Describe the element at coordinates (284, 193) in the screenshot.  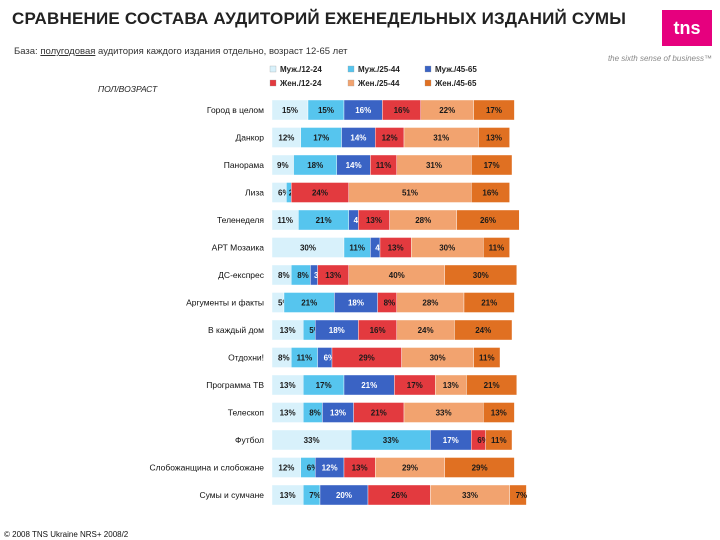
I see `bar-label-3-0: 6%` at that location.